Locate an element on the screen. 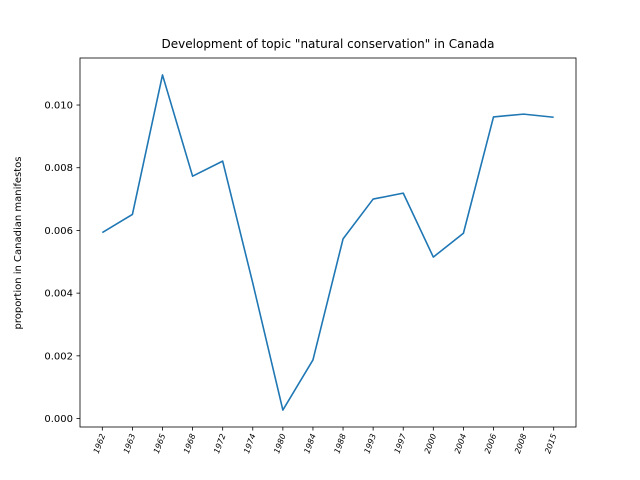  x-tick-label-4: 1972 is located at coordinates (219, 444).